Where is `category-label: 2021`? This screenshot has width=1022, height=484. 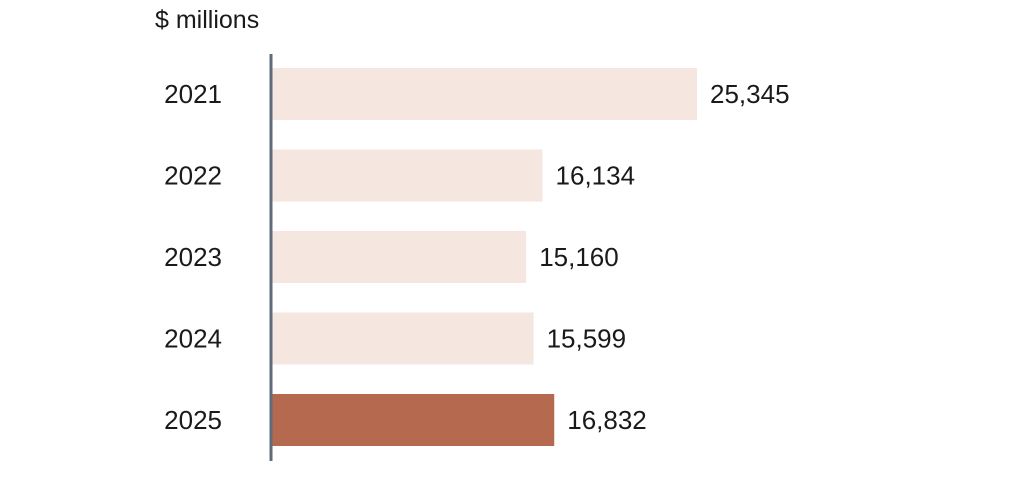 category-label: 2021 is located at coordinates (193, 94).